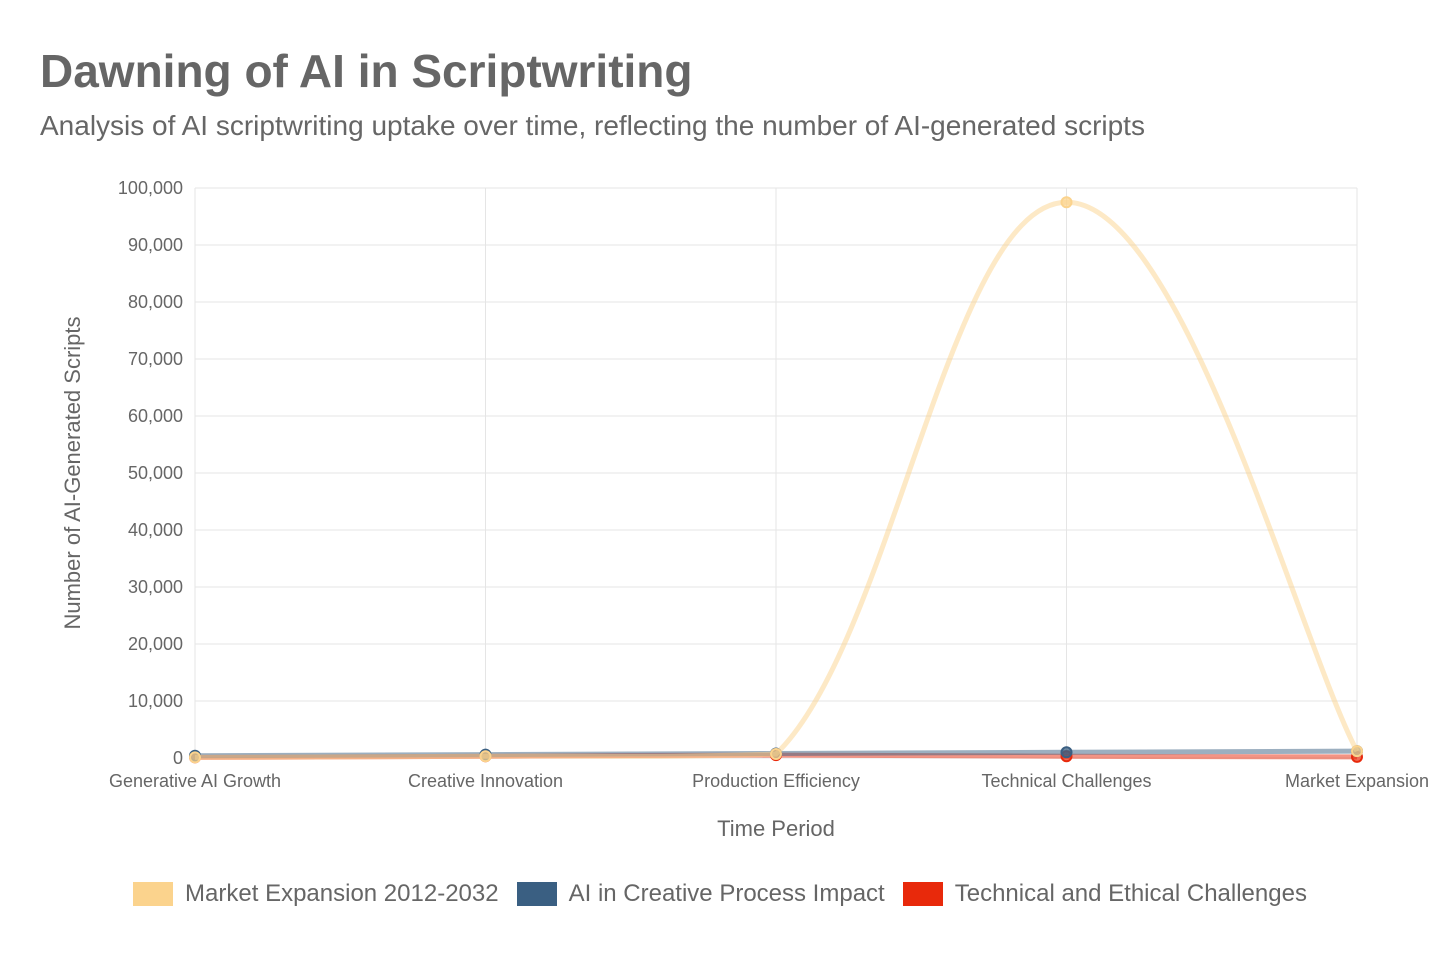 This screenshot has height=960, width=1440. What do you see at coordinates (72, 472) in the screenshot?
I see `y-axis-title: Number of AI-Generated Scripts` at bounding box center [72, 472].